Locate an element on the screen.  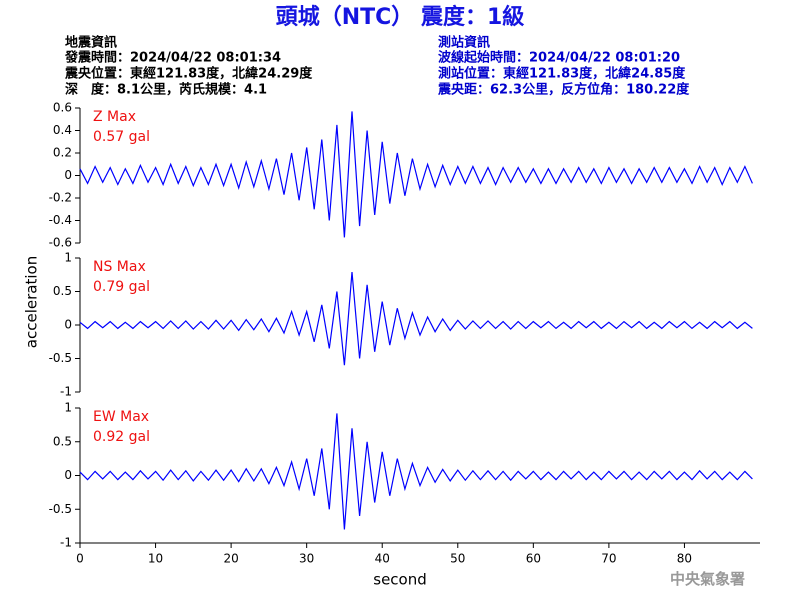
info-right: 震央距：62.3公里，反方位角：180.22度 is located at coordinates (563, 90).